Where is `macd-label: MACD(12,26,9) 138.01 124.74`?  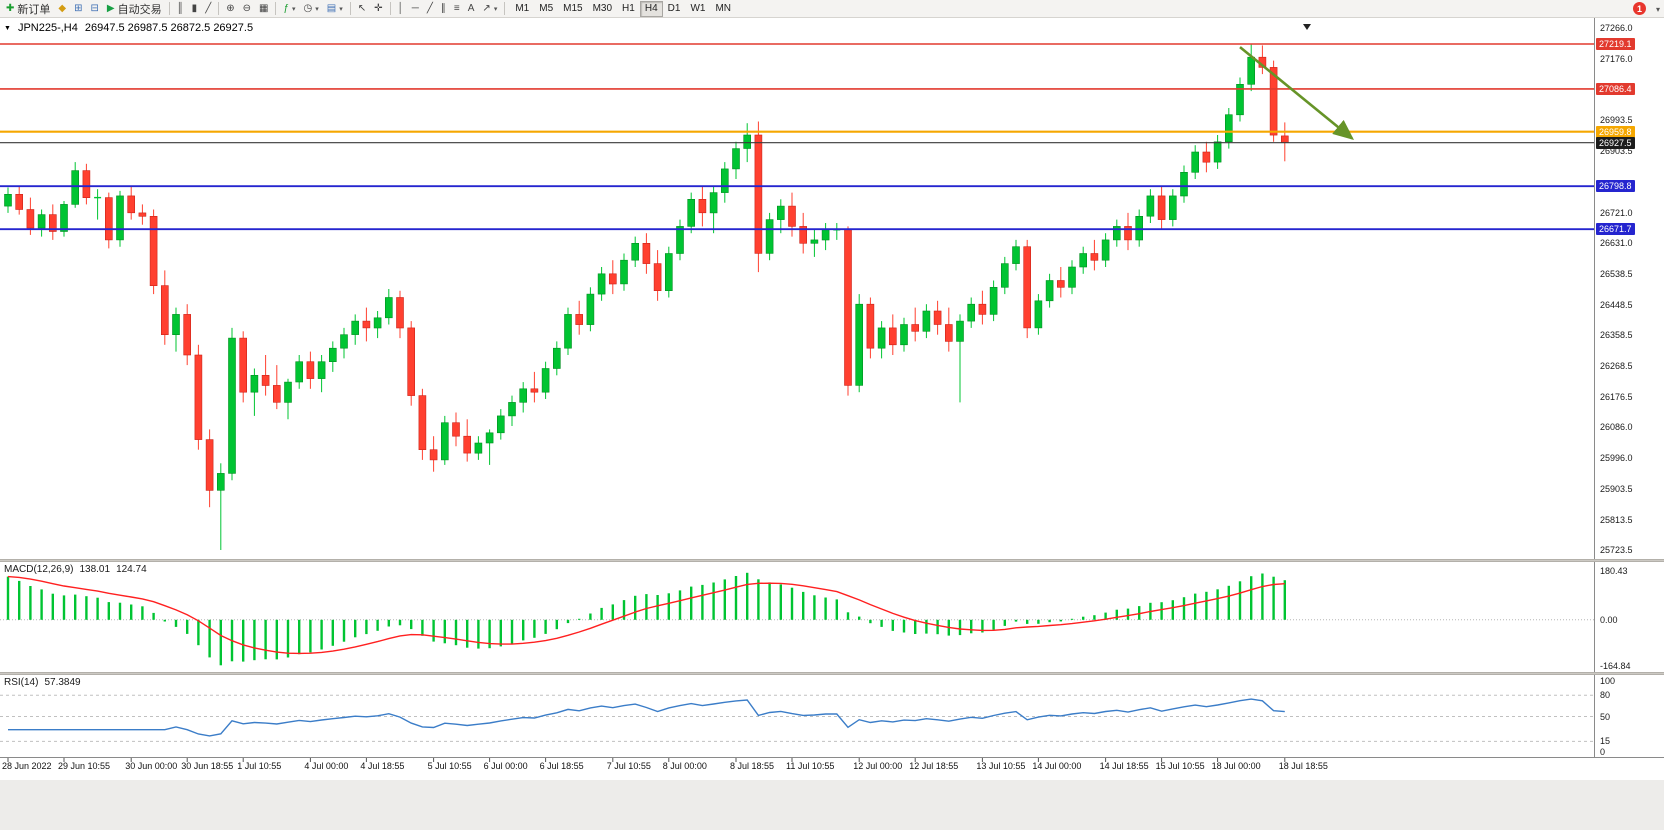 macd-label: MACD(12,26,9) 138.01 124.74 is located at coordinates (75, 569).